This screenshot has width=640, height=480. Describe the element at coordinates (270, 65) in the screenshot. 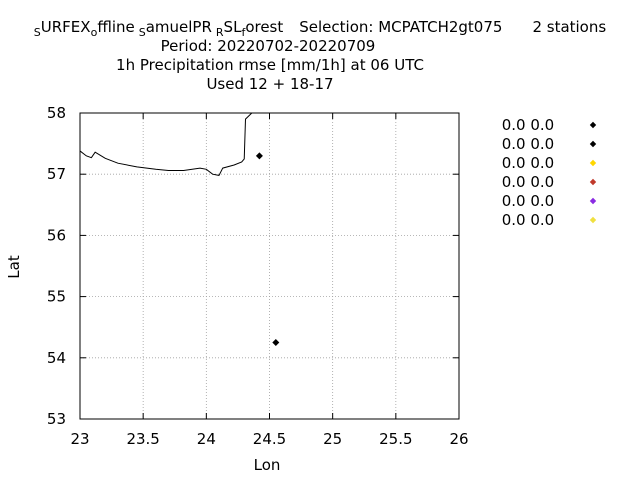

I see `subtitle-text: 1h Precipitation rmse [mm/1h] at 06 UTC` at that location.